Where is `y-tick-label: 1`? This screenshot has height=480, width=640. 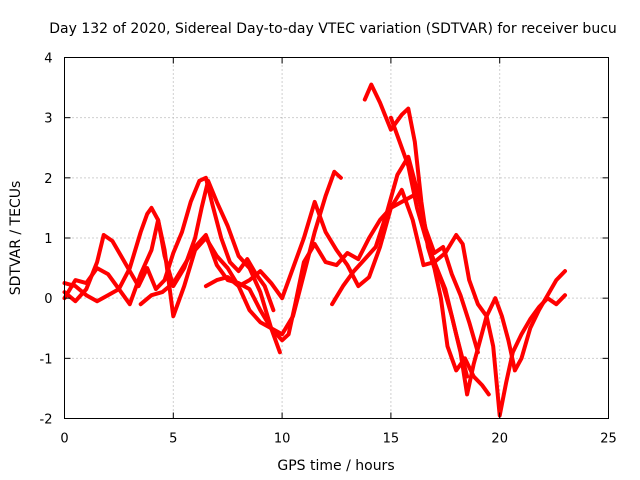 y-tick-label: 1 is located at coordinates (48, 239).